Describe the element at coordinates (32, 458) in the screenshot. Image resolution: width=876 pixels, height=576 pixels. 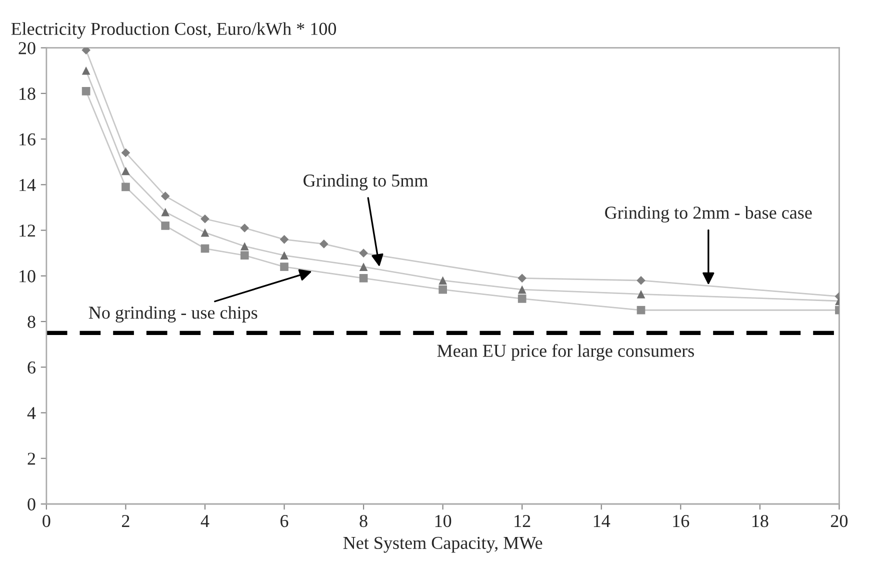
I see `y-tick-label: 2` at that location.